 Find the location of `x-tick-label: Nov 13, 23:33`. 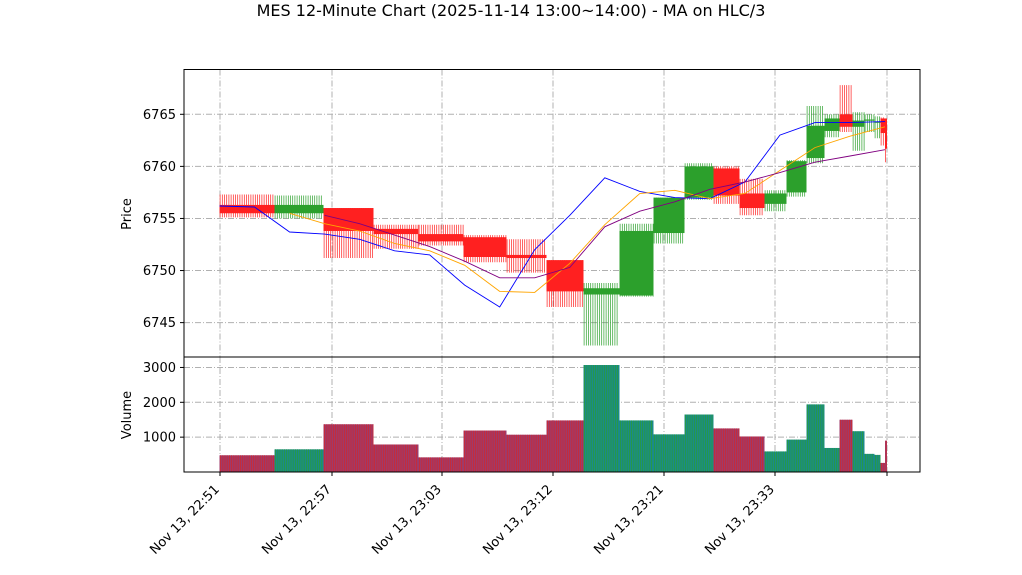

x-tick-label: Nov 13, 23:33 is located at coordinates (740, 520).